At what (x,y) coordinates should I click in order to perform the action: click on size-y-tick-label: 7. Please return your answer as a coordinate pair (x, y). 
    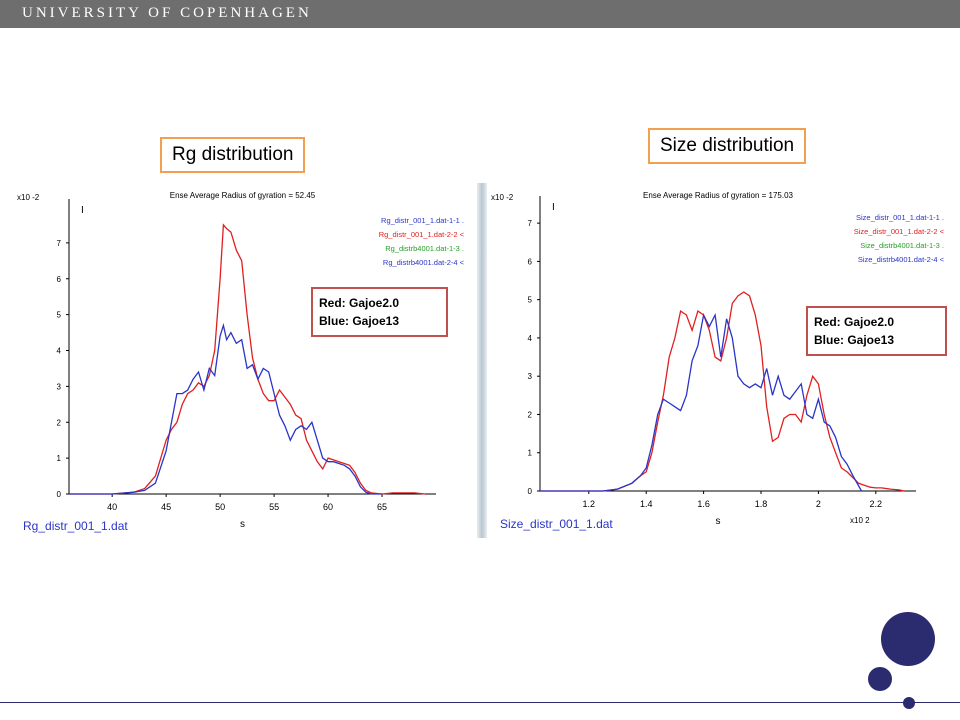
    Looking at the image, I should click on (530, 223).